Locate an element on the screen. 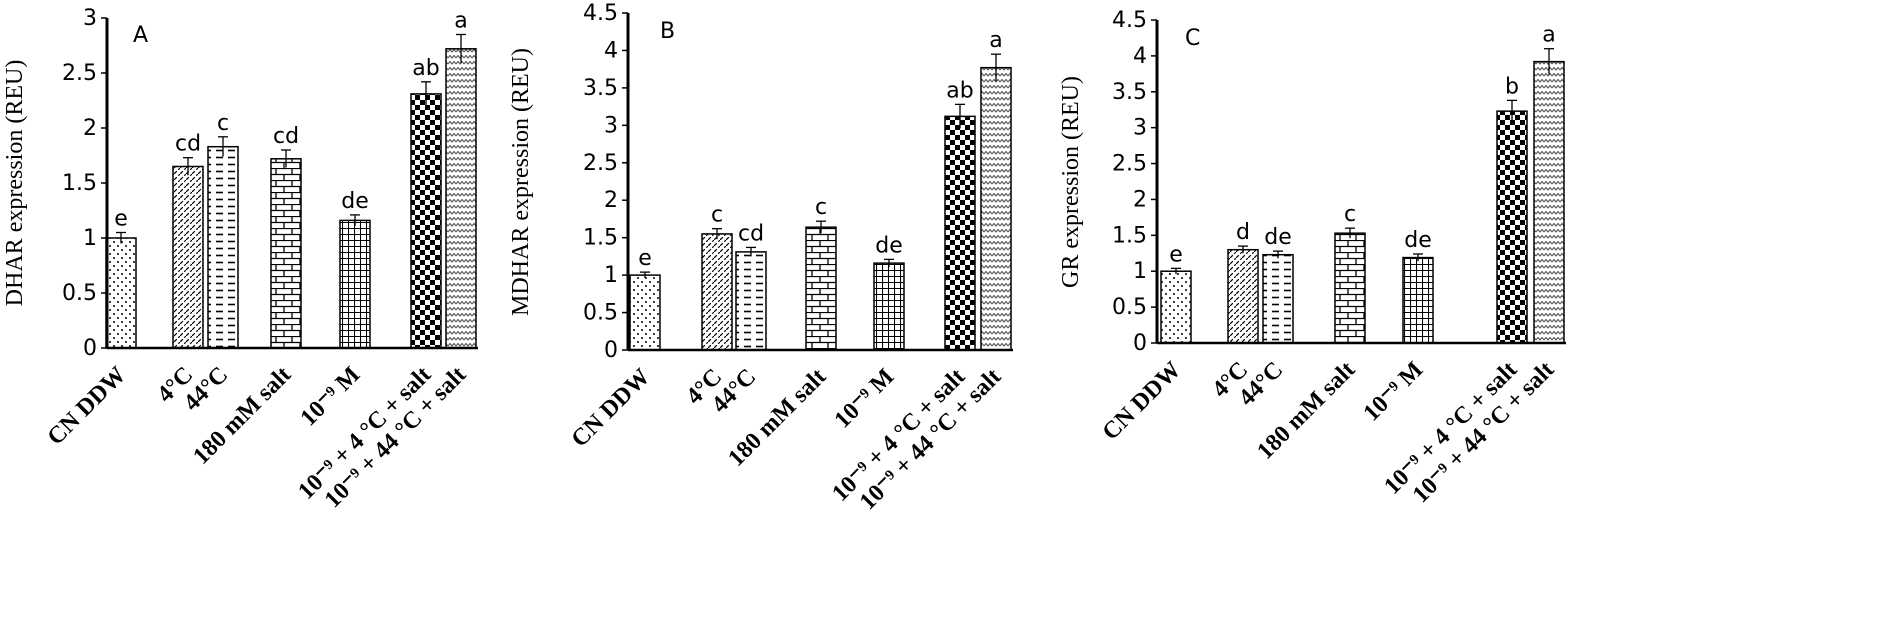 Image resolution: width=1900 pixels, height=623 pixels. significance-label: b is located at coordinates (1512, 86).